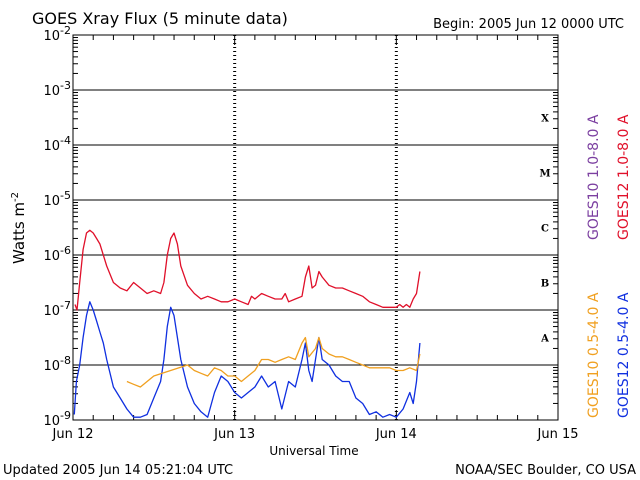 The width and height of the screenshot is (640, 480). I want to click on y-axis-title-group: Watts m-2, so click(19, 228).